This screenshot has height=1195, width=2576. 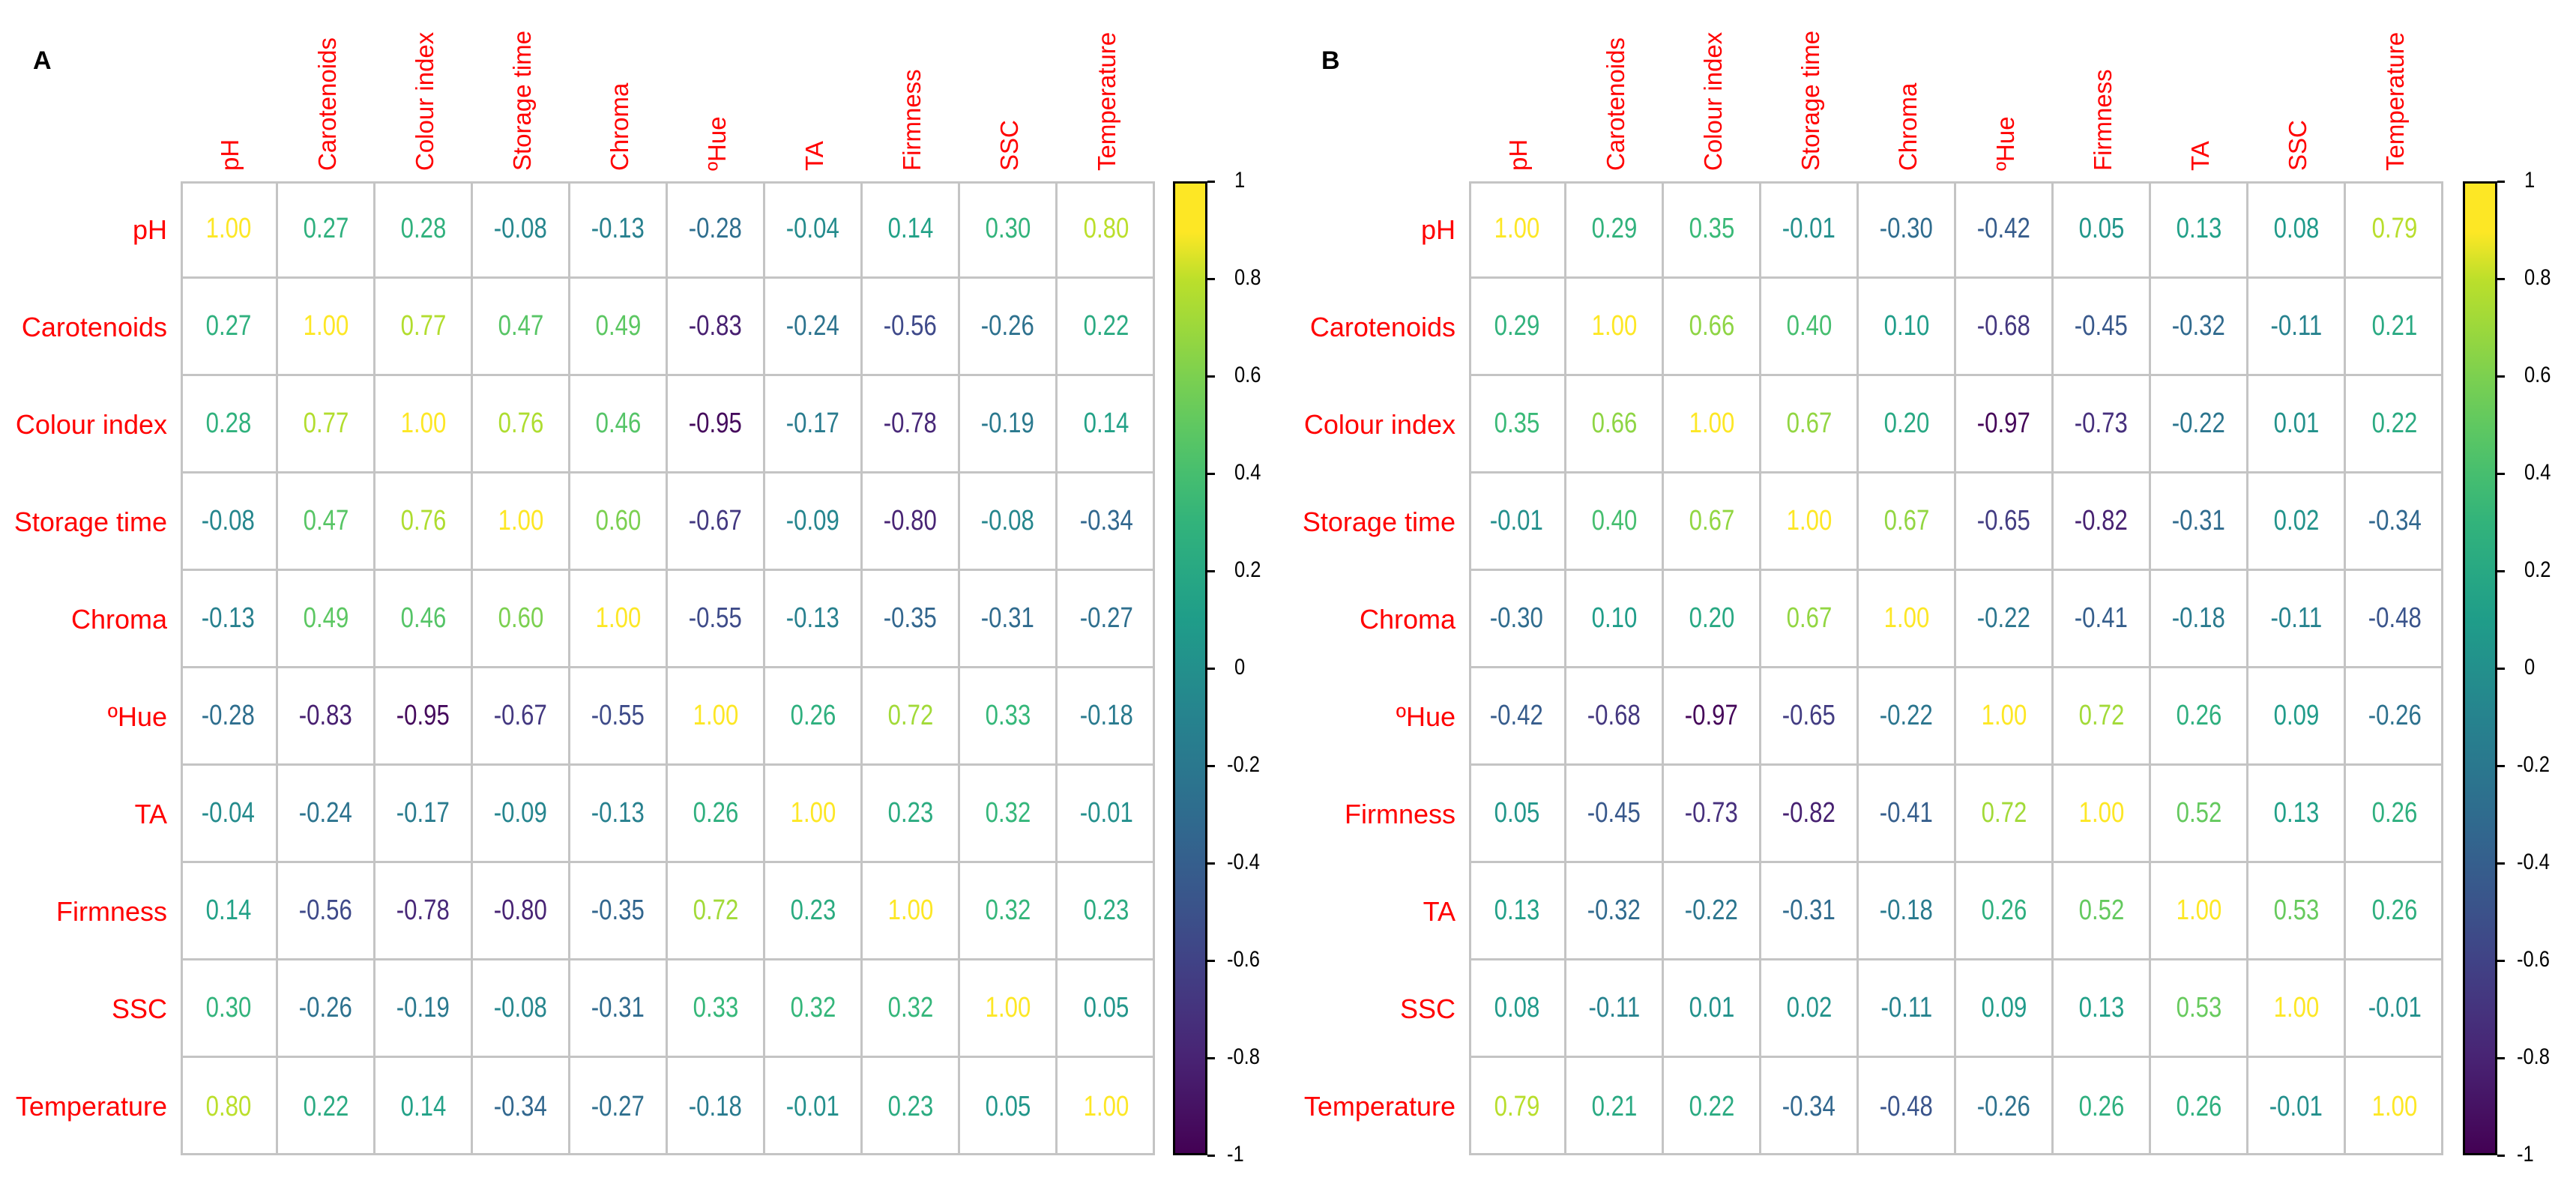 I want to click on cell-value: -0.22, so click(x=2199, y=423).